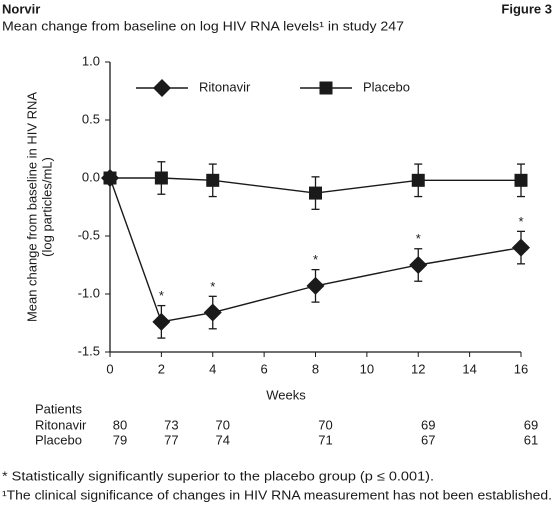  Describe the element at coordinates (120, 439) in the screenshot. I see `patient-count: 79` at that location.